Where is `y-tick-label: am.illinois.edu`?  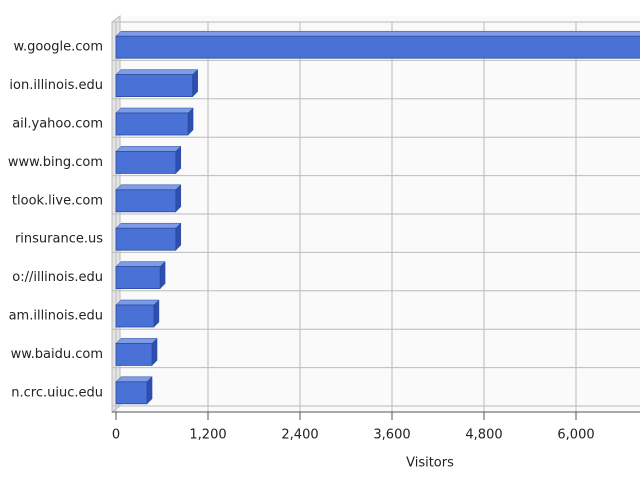 y-tick-label: am.illinois.edu is located at coordinates (56, 316).